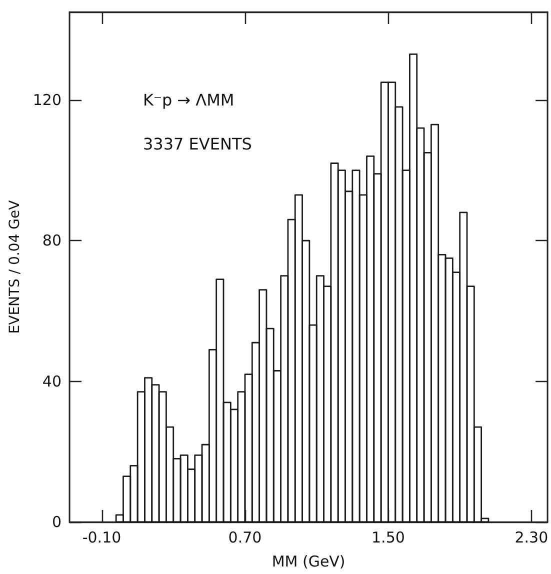 The width and height of the screenshot is (551, 574). Describe the element at coordinates (57, 522) in the screenshot. I see `y-tick-label: 0` at that location.